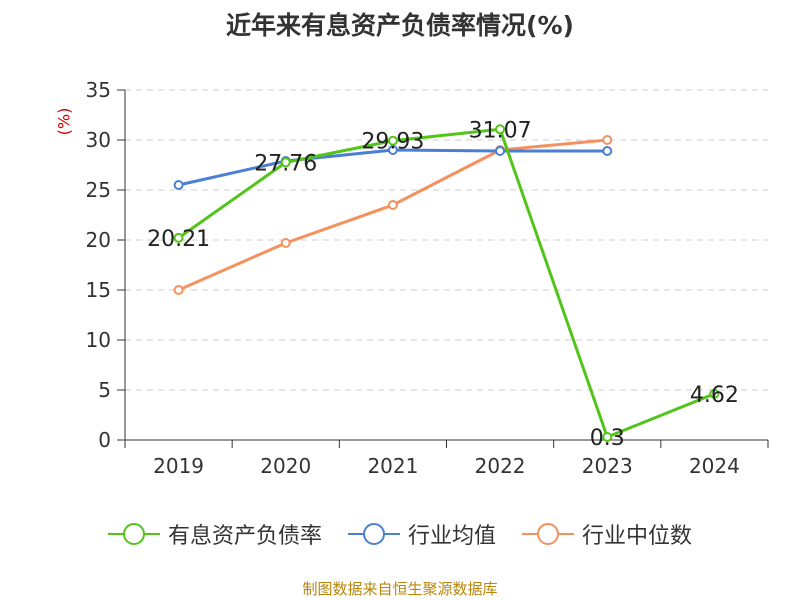 This screenshot has width=800, height=600. I want to click on y-tick-label: 0, so click(104, 440).